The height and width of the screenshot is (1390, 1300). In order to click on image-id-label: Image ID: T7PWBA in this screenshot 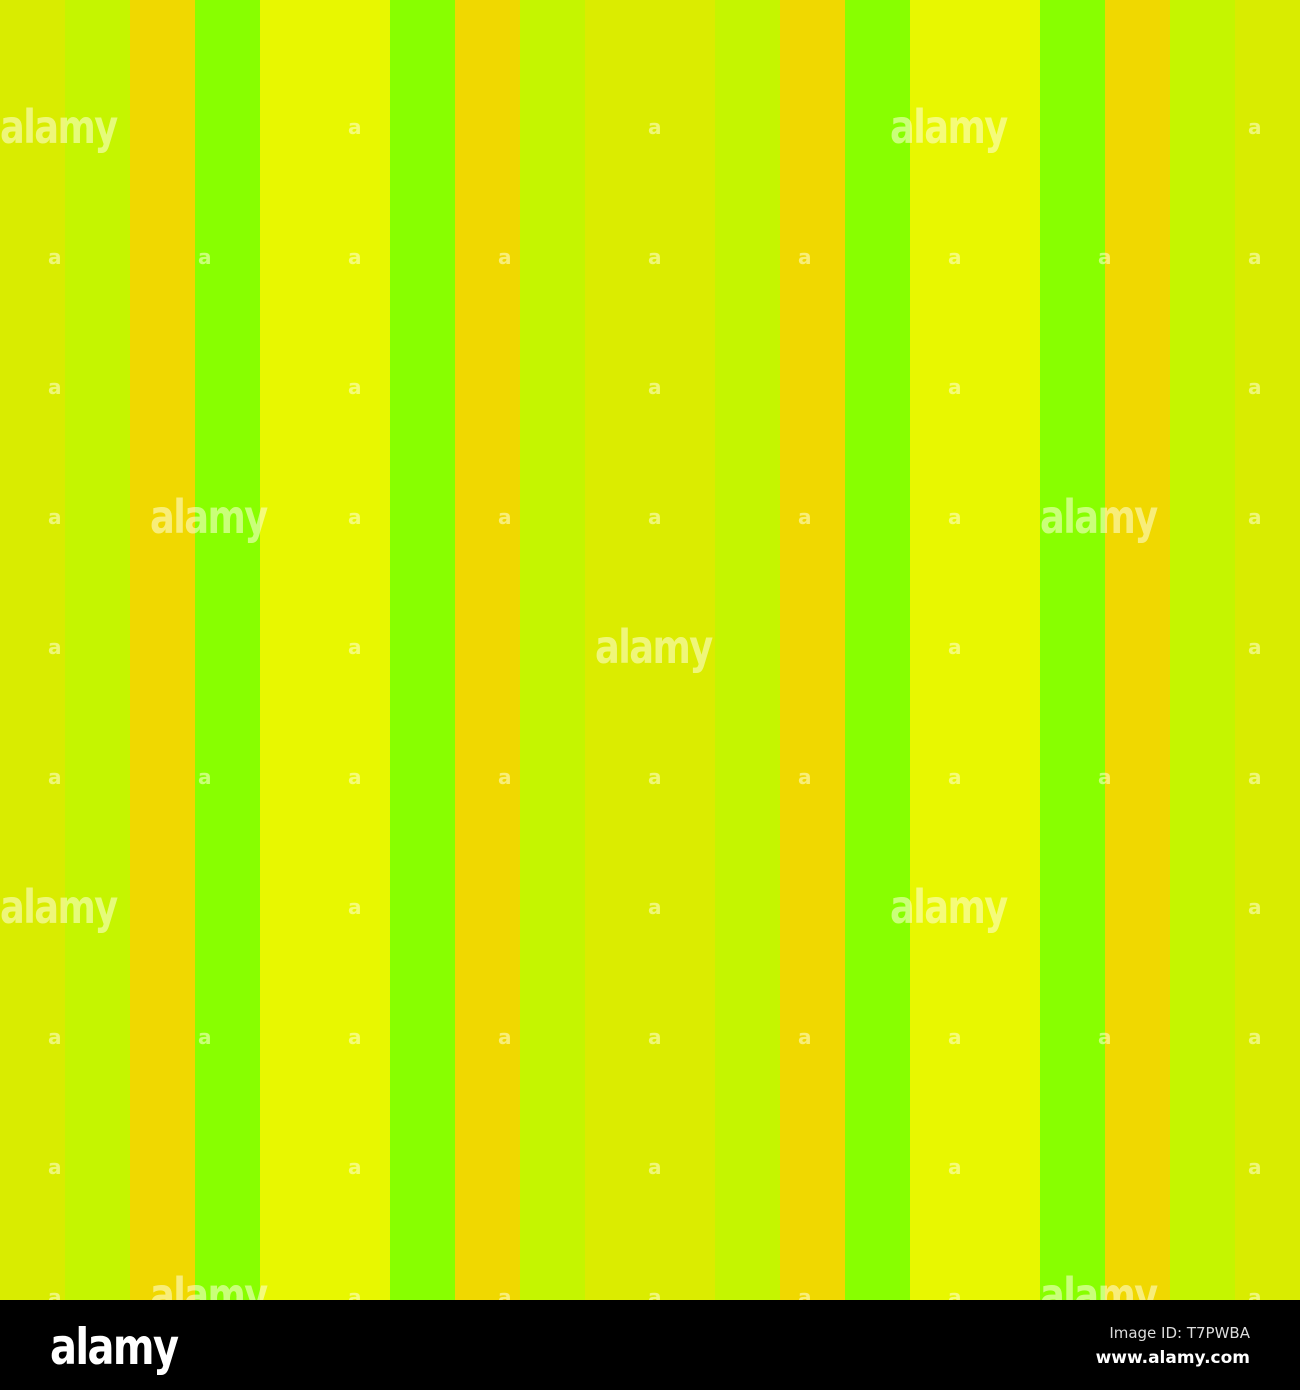, I will do `click(1179, 1333)`.